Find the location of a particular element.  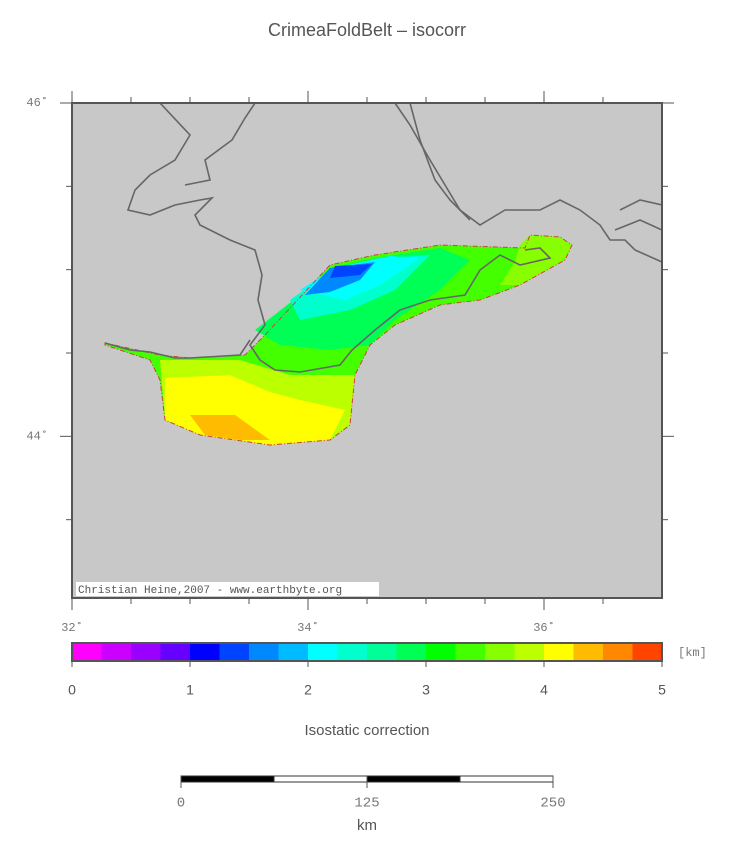

colorbar-frame is located at coordinates (367, 652).